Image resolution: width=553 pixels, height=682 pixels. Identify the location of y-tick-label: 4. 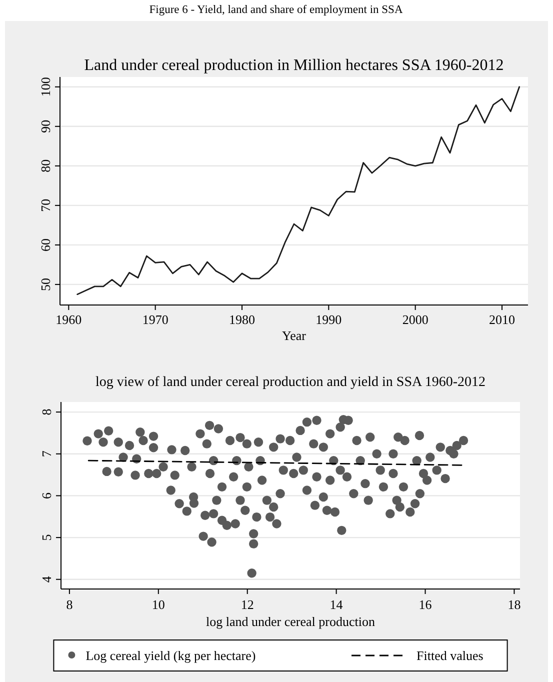
(46, 579).